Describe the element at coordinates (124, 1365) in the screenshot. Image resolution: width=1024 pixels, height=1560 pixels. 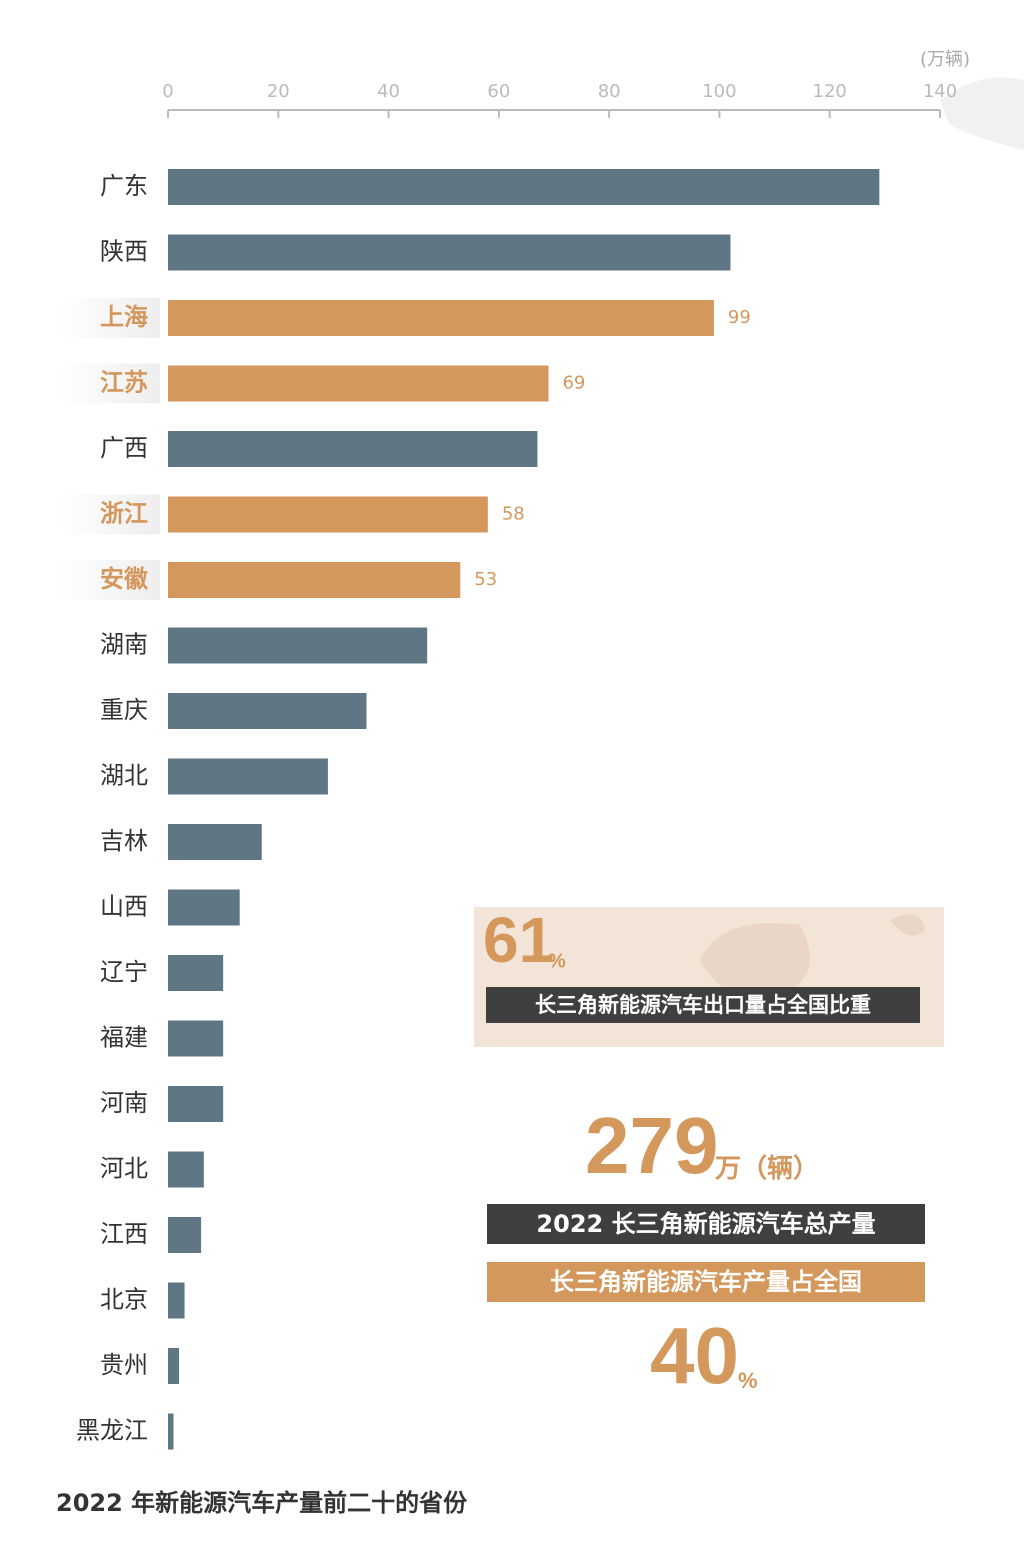
I see `y-tick-label: 贵州` at that location.